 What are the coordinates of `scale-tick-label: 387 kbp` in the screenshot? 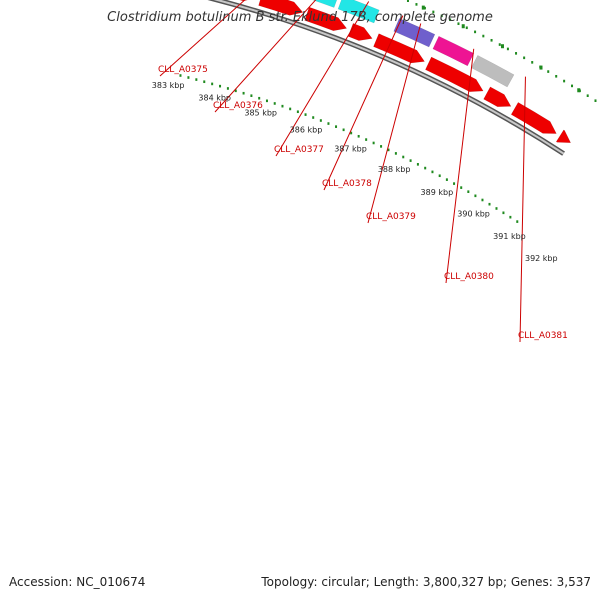 It's located at (350, 148).